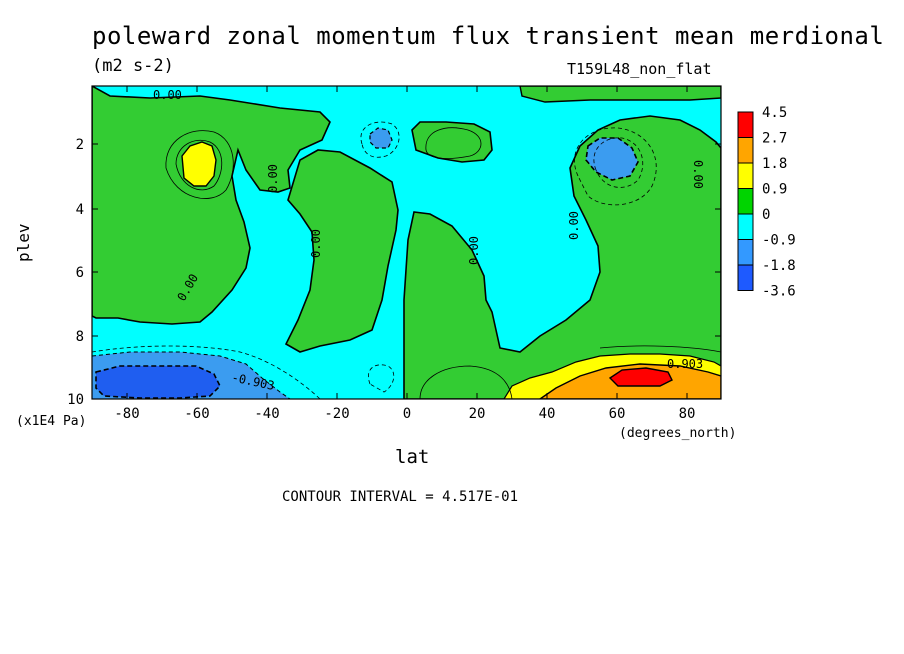 Image resolution: width=904 pixels, height=654 pixels. I want to click on region-lightblue-eq, so click(381, 138).